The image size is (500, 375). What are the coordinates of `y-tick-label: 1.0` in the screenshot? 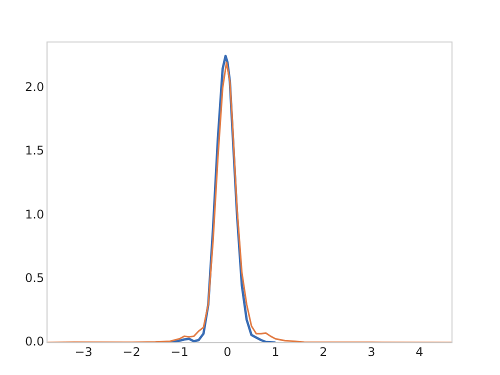 It's located at (34, 214).